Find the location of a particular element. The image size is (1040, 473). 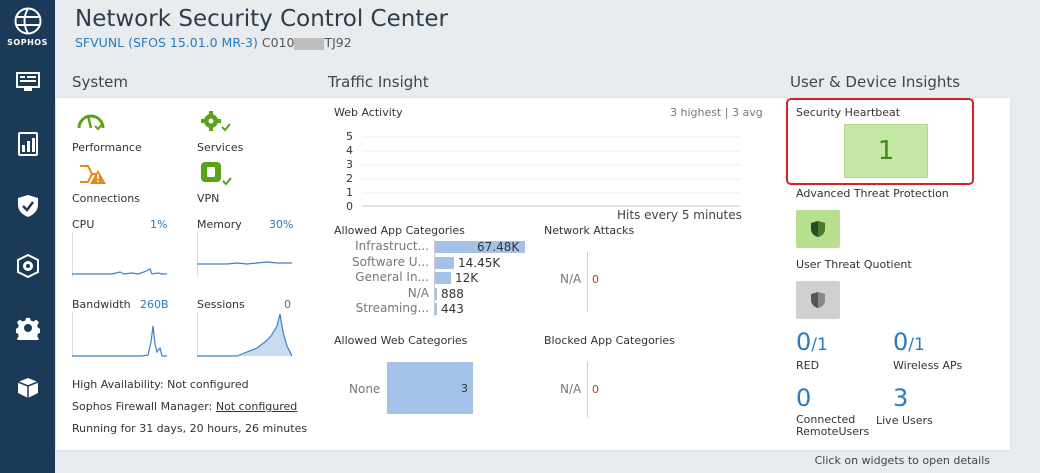

services-gear-icon is located at coordinates (216, 121).